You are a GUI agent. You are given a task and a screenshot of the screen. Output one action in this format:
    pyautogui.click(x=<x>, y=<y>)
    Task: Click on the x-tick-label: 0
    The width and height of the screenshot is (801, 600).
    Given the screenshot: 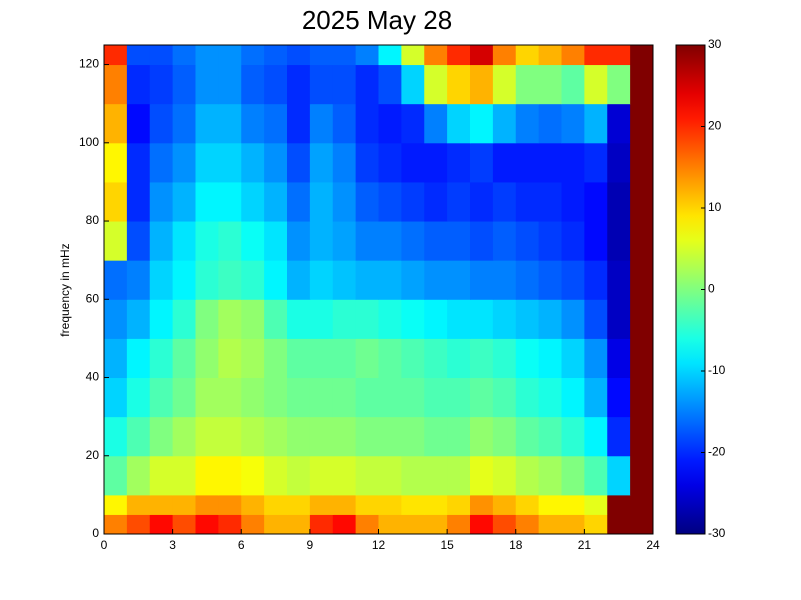 What is the action you would take?
    pyautogui.click(x=104, y=545)
    